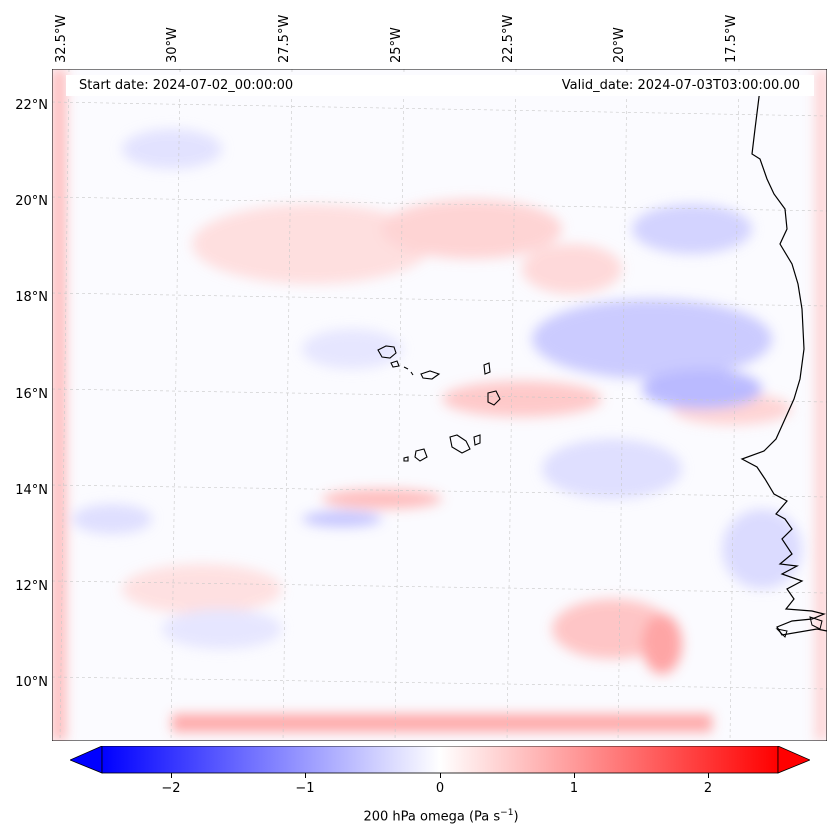 This screenshot has height=839, width=837. I want to click on colorbar-extend-min, so click(86, 760).